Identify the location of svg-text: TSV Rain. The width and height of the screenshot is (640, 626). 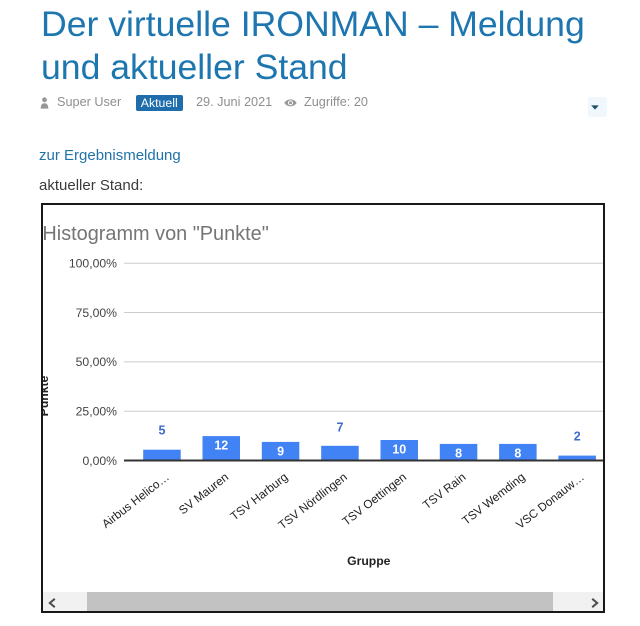
(444, 491).